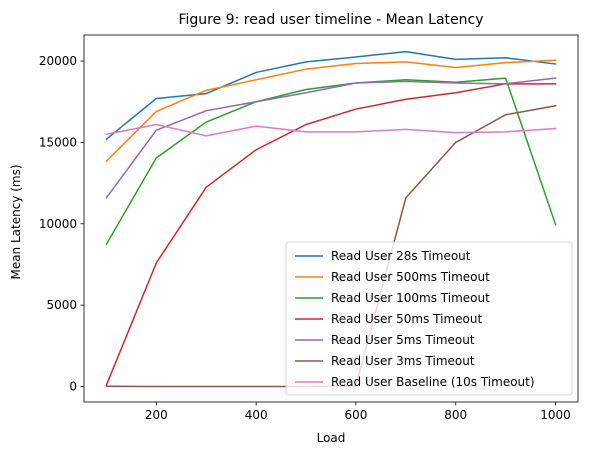  I want to click on x-tick-label: 1000, so click(555, 415).